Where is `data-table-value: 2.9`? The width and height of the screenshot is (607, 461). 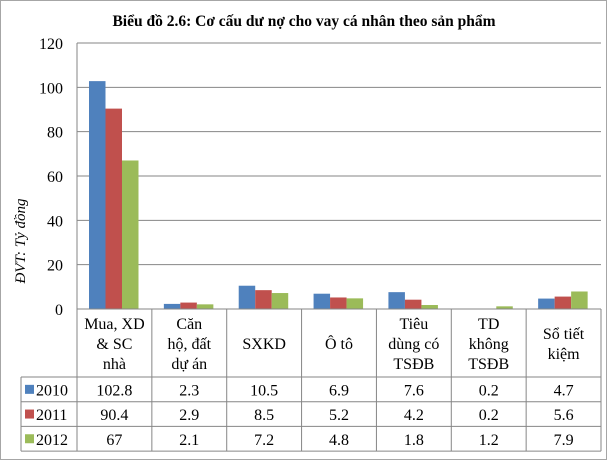 data-table-value: 2.9 is located at coordinates (189, 415).